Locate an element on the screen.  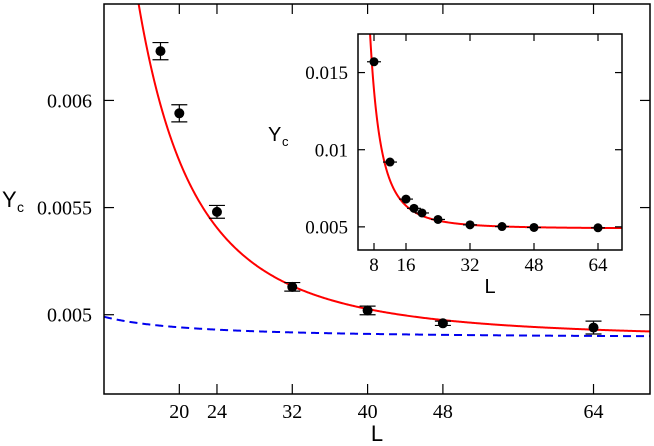
y-tick-label: 0.015 is located at coordinates (326, 73).